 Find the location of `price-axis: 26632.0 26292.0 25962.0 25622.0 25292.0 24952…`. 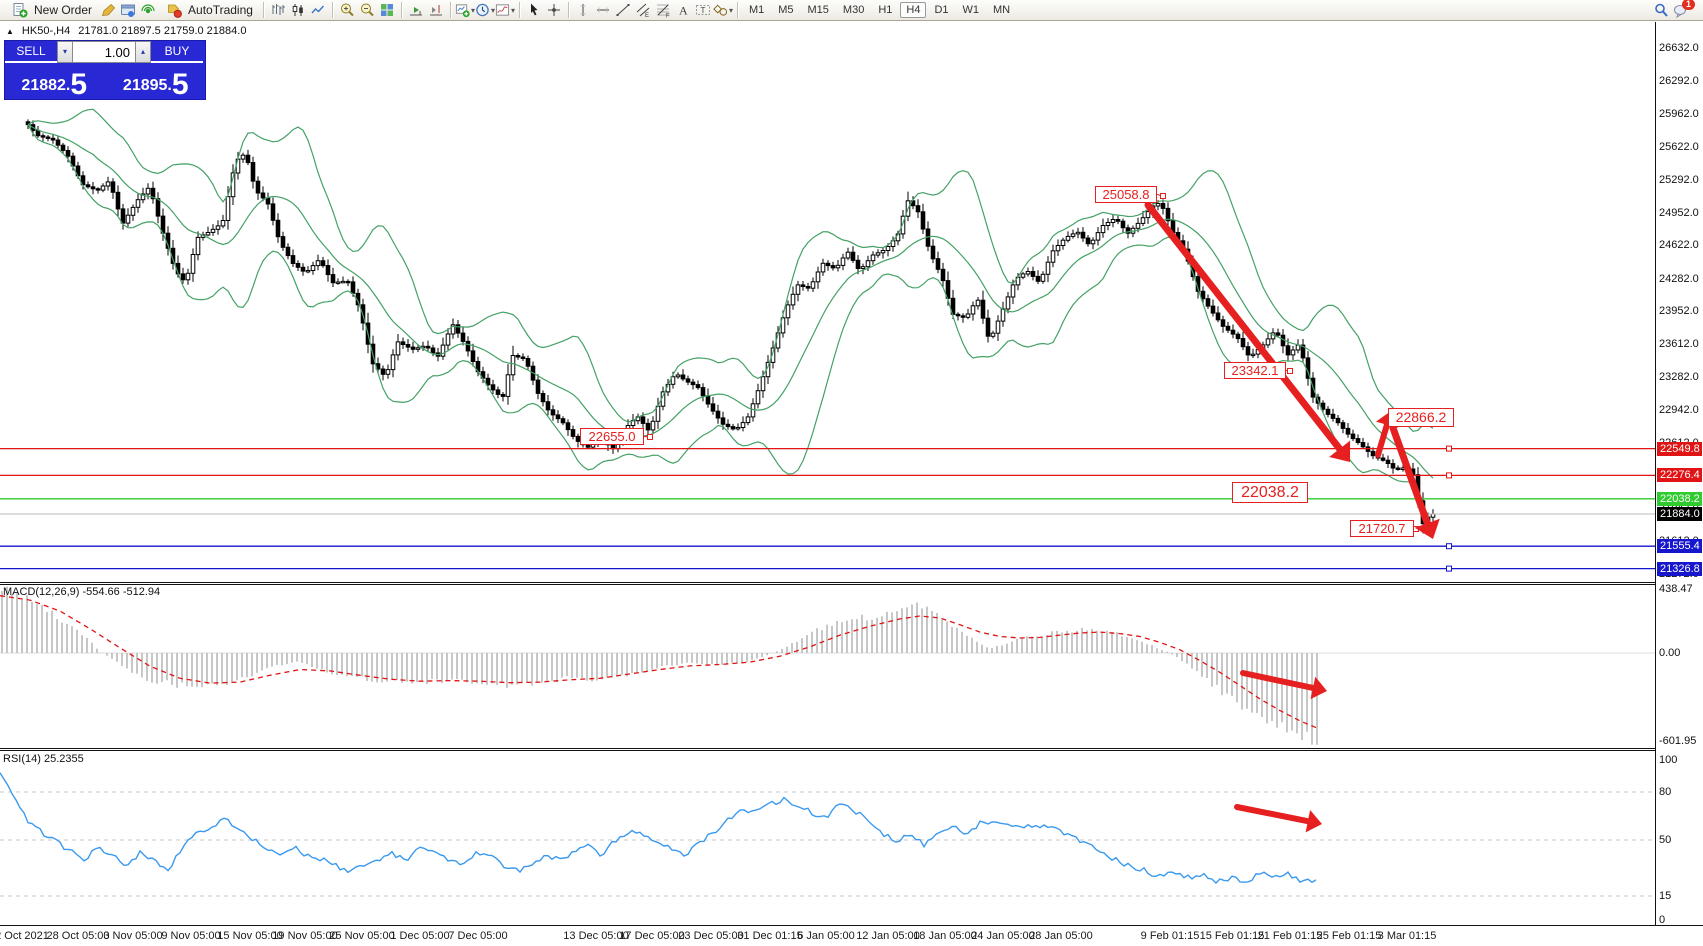

price-axis: 26632.0 26292.0 25962.0 25622.0 25292.0 24952… is located at coordinates (1679, 474).